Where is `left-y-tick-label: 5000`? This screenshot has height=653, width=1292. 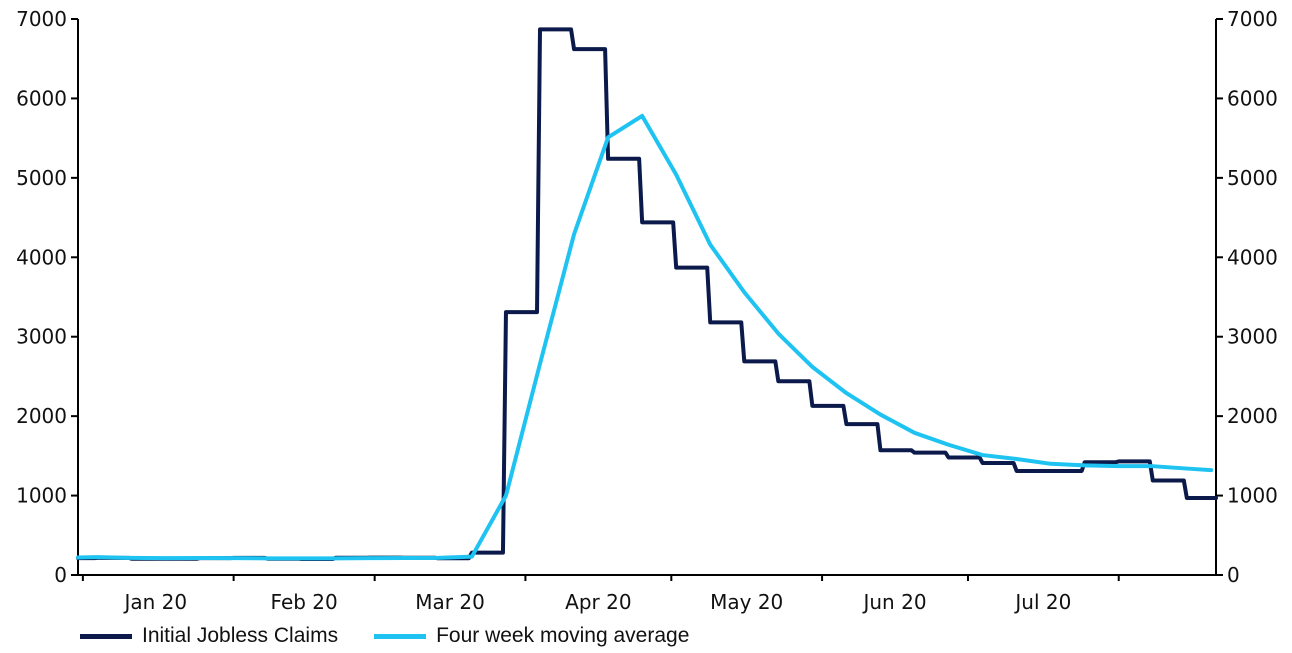
left-y-tick-label: 5000 is located at coordinates (41, 178).